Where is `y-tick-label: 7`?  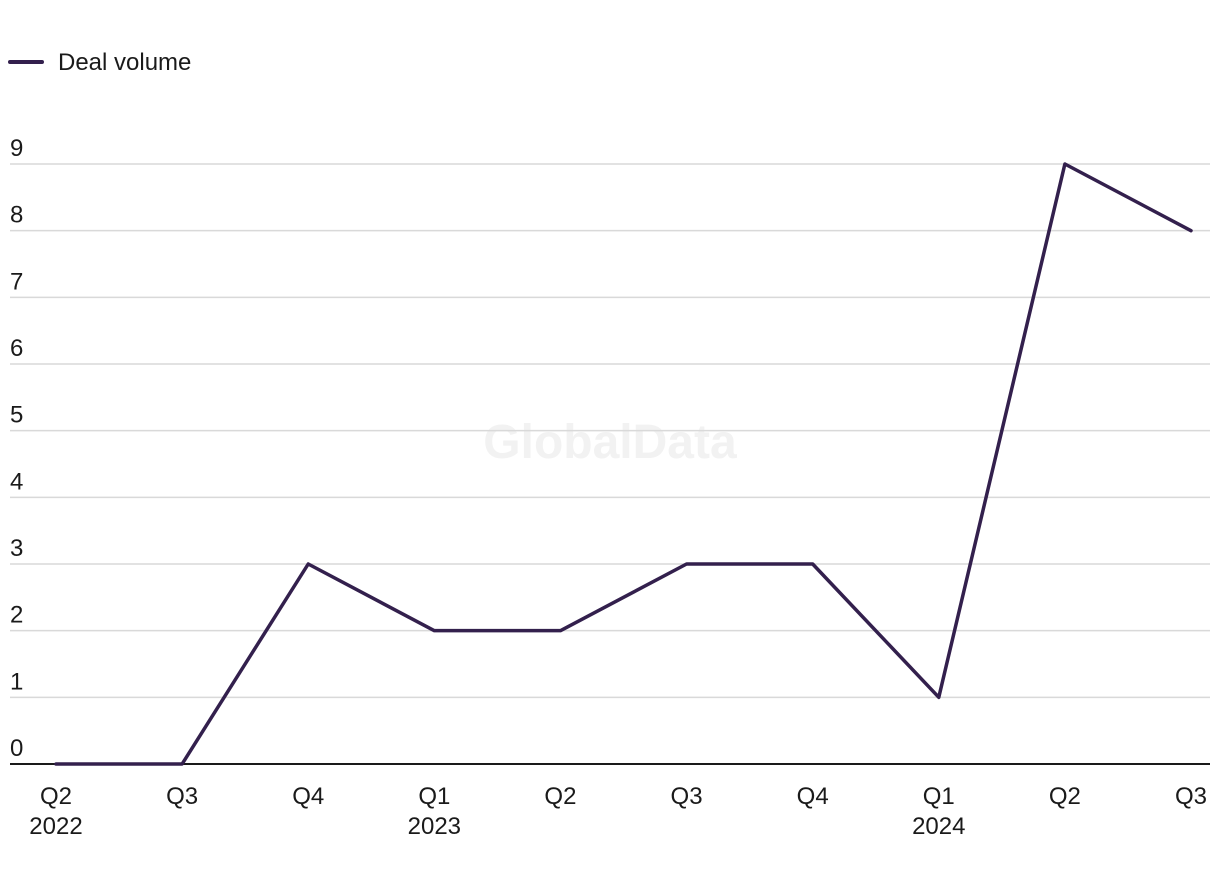
y-tick-label: 7 is located at coordinates (16, 281).